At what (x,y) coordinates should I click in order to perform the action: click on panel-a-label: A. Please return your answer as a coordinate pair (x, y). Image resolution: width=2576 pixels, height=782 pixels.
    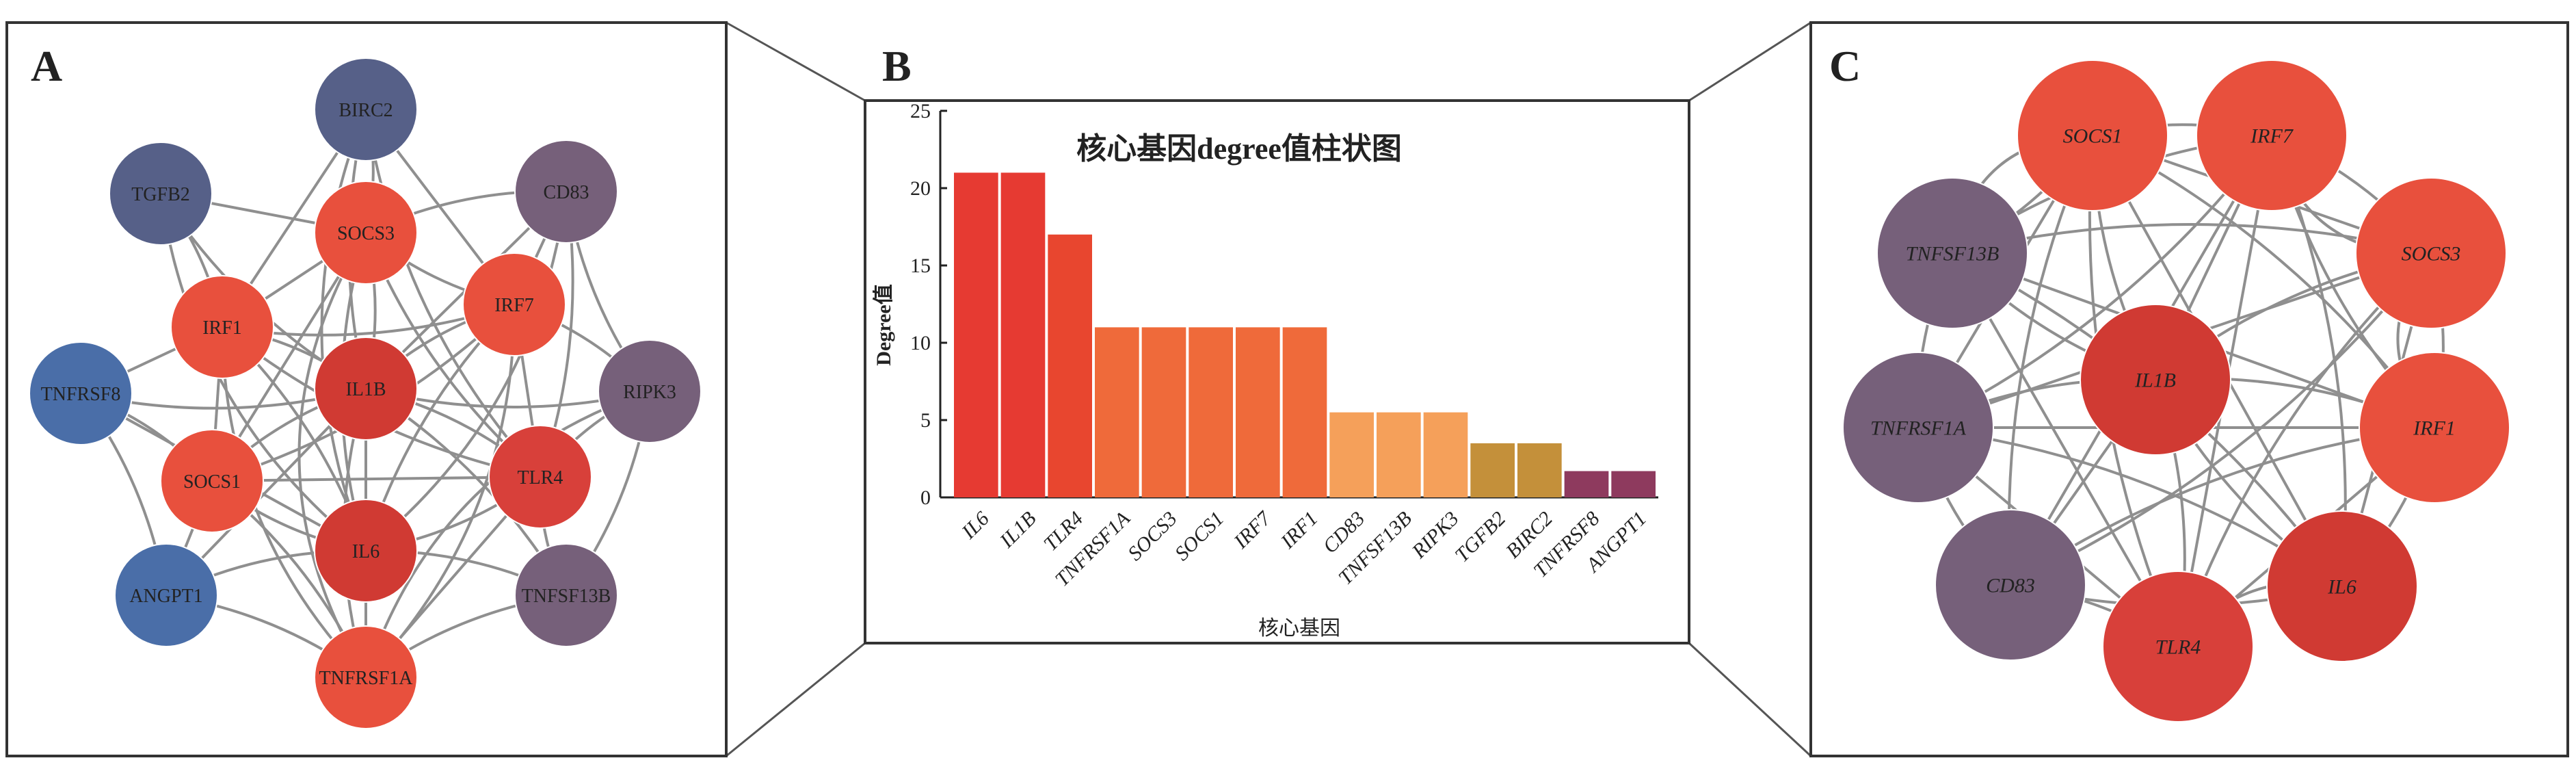
    Looking at the image, I should click on (46, 66).